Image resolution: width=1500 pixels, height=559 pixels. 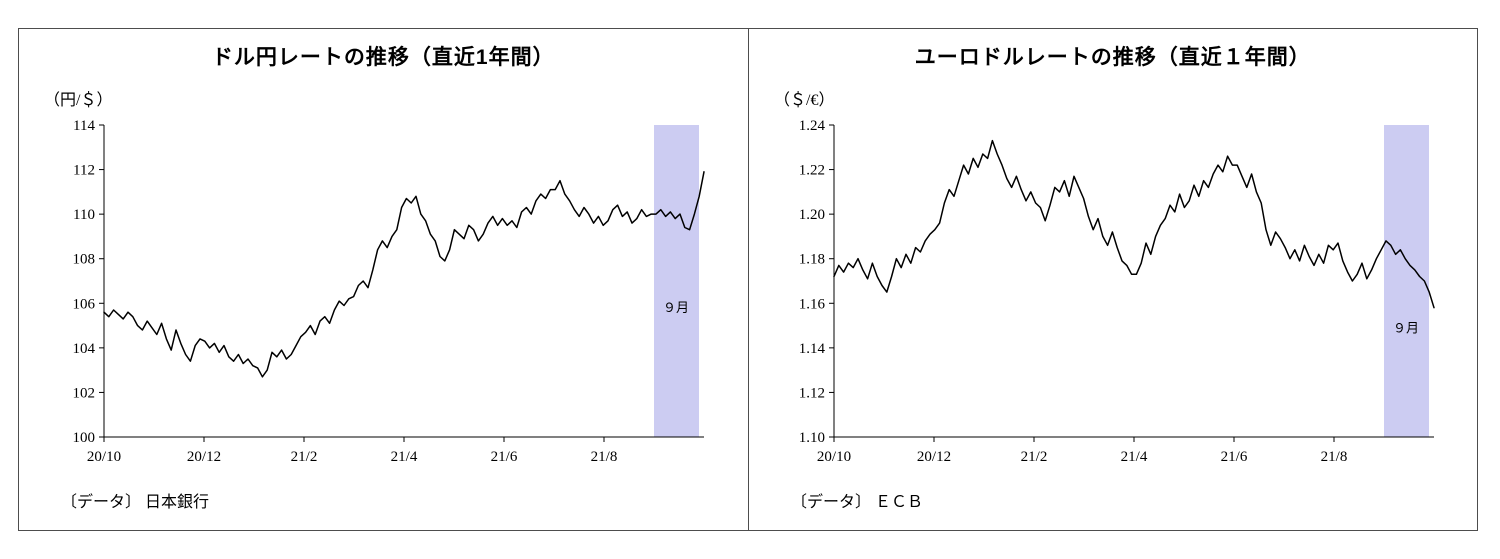 What do you see at coordinates (84, 393) in the screenshot?
I see `y-axis-tick-label: 102` at bounding box center [84, 393].